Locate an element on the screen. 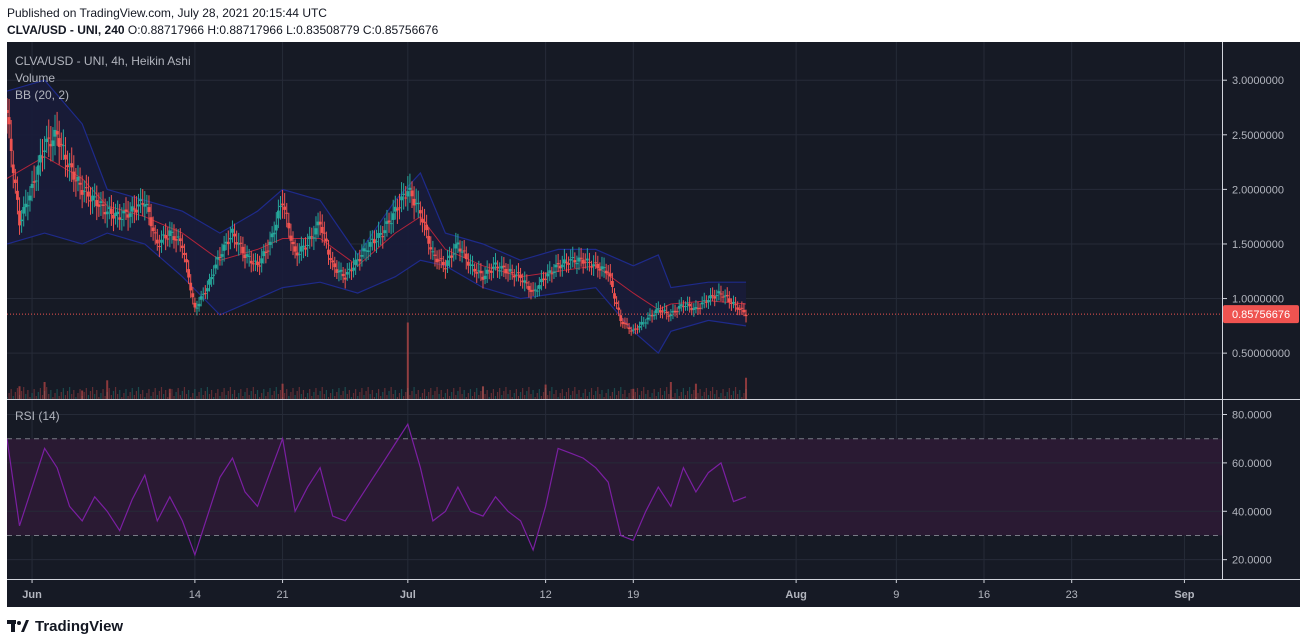  legend-rsi: RSI (14) is located at coordinates (37, 416).